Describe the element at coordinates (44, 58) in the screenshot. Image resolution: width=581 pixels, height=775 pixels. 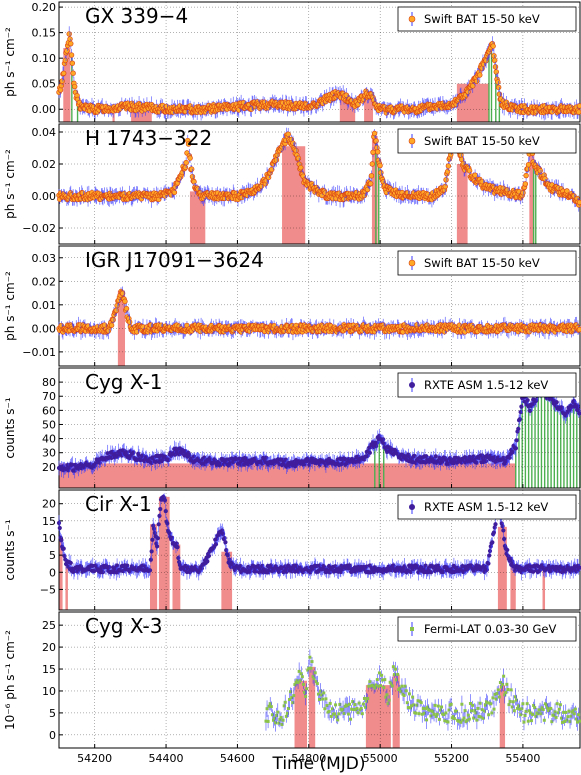
I see `y-tick-label: 0.10` at that location.